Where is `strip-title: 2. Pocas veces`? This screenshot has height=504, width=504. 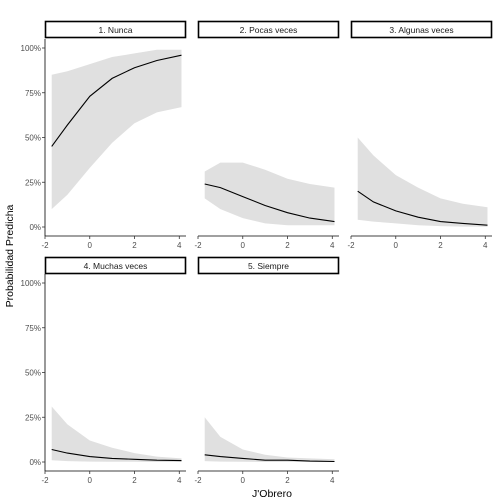 strip-title: 2. Pocas veces is located at coordinates (269, 30).